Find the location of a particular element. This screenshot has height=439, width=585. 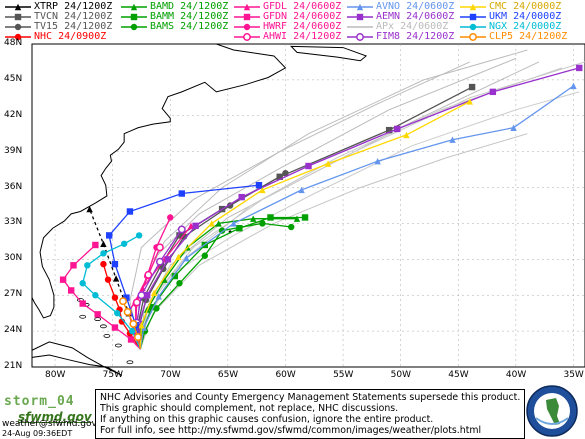

track-line is located at coordinates (215, 286).